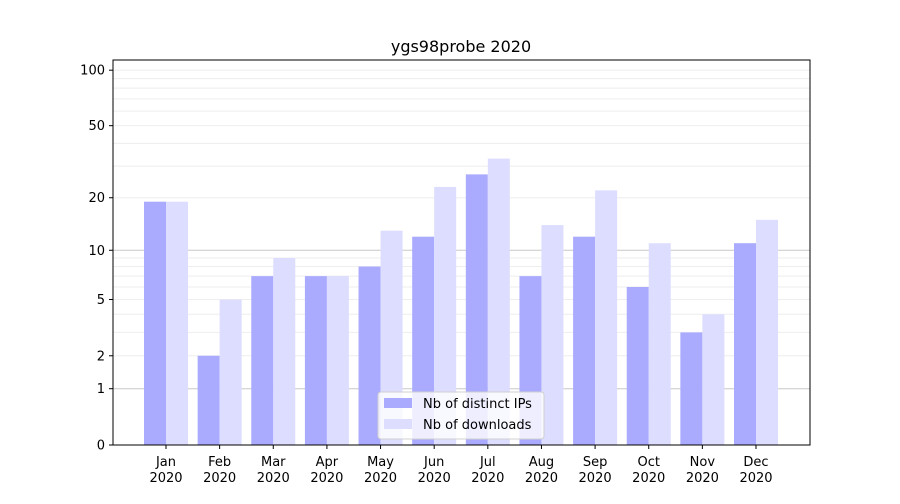 The height and width of the screenshot is (504, 900). Describe the element at coordinates (101, 300) in the screenshot. I see `y-tick-label: 5` at that location.